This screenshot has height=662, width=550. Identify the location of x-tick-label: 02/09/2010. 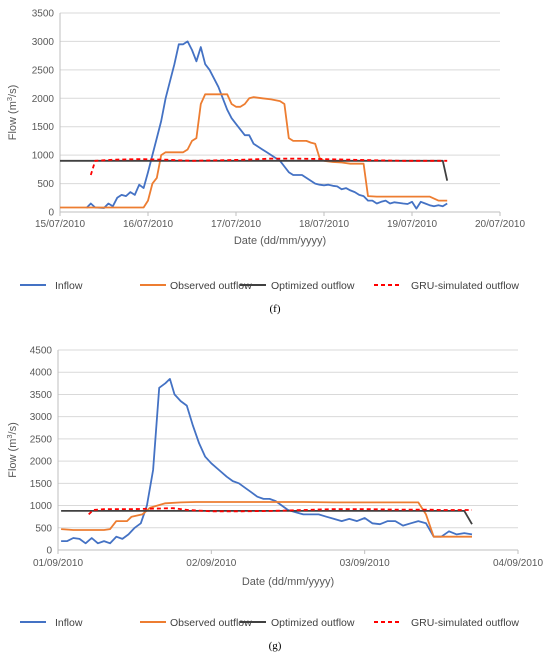
(211, 563).